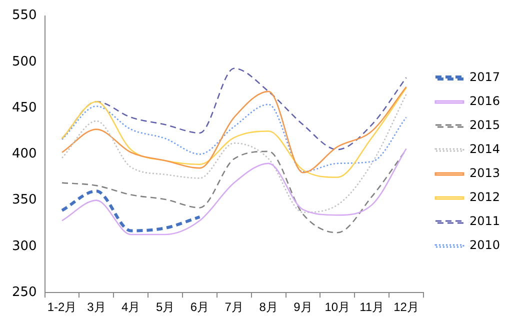  What do you see at coordinates (484, 77) in the screenshot?
I see `legend-label: 2017` at bounding box center [484, 77].